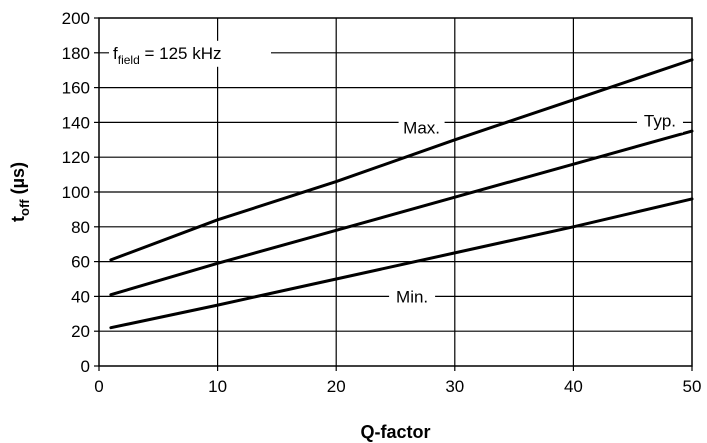 This screenshot has width=707, height=443. I want to click on y-tick-label: 100, so click(76, 192).